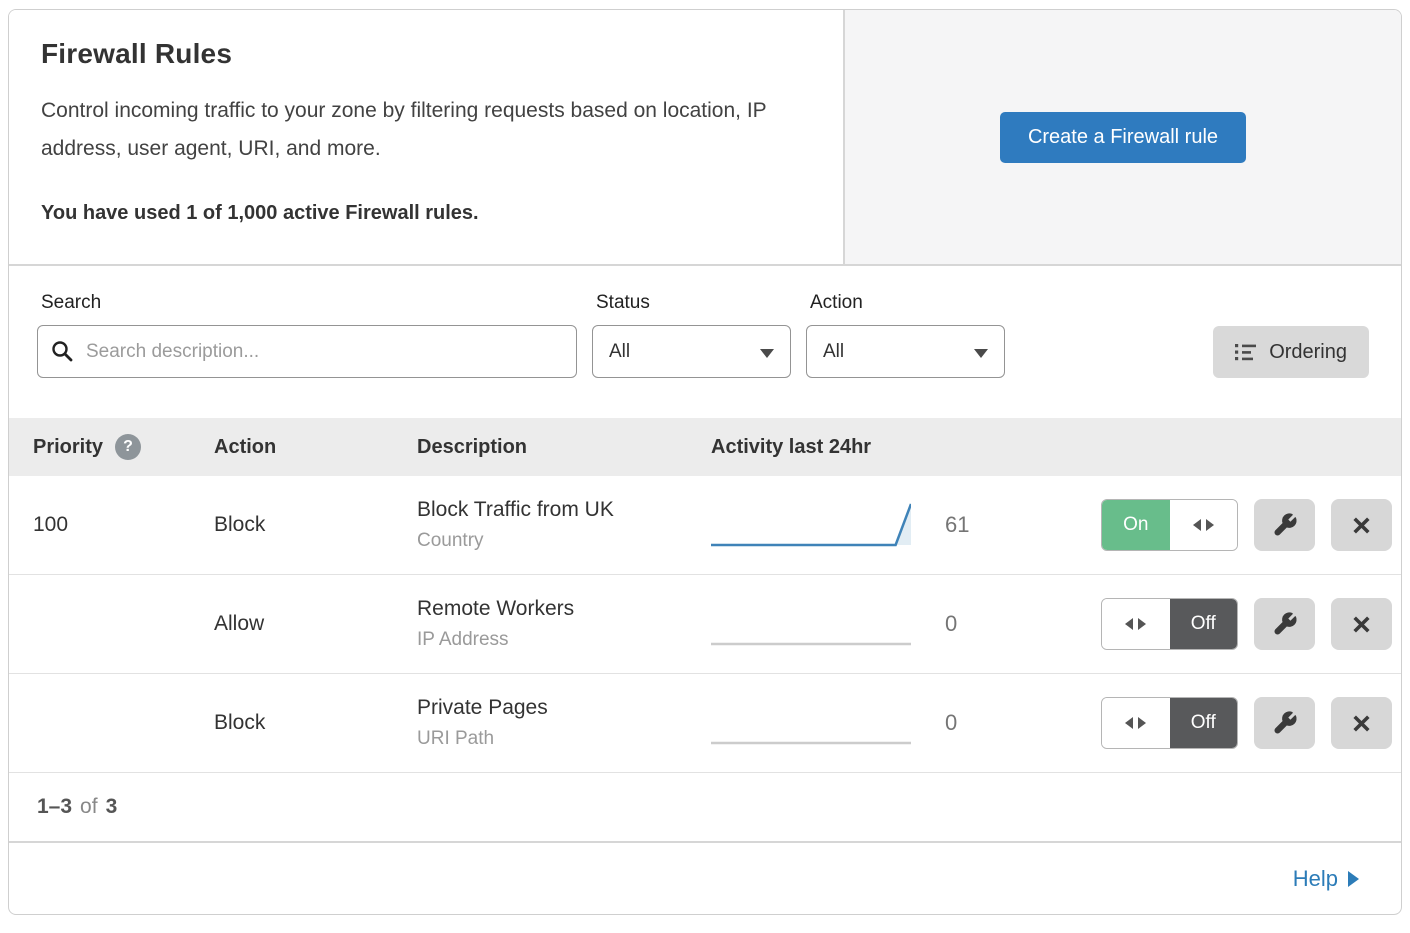  What do you see at coordinates (111, 806) in the screenshot?
I see `pagination-total: 3` at bounding box center [111, 806].